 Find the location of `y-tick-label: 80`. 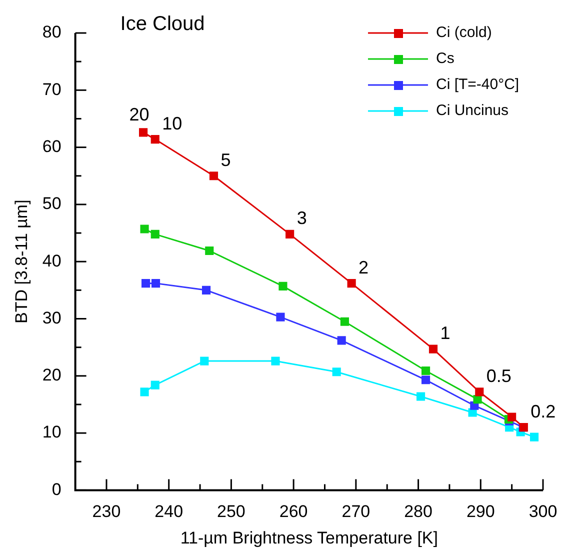

y-tick-label: 80 is located at coordinates (52, 32).